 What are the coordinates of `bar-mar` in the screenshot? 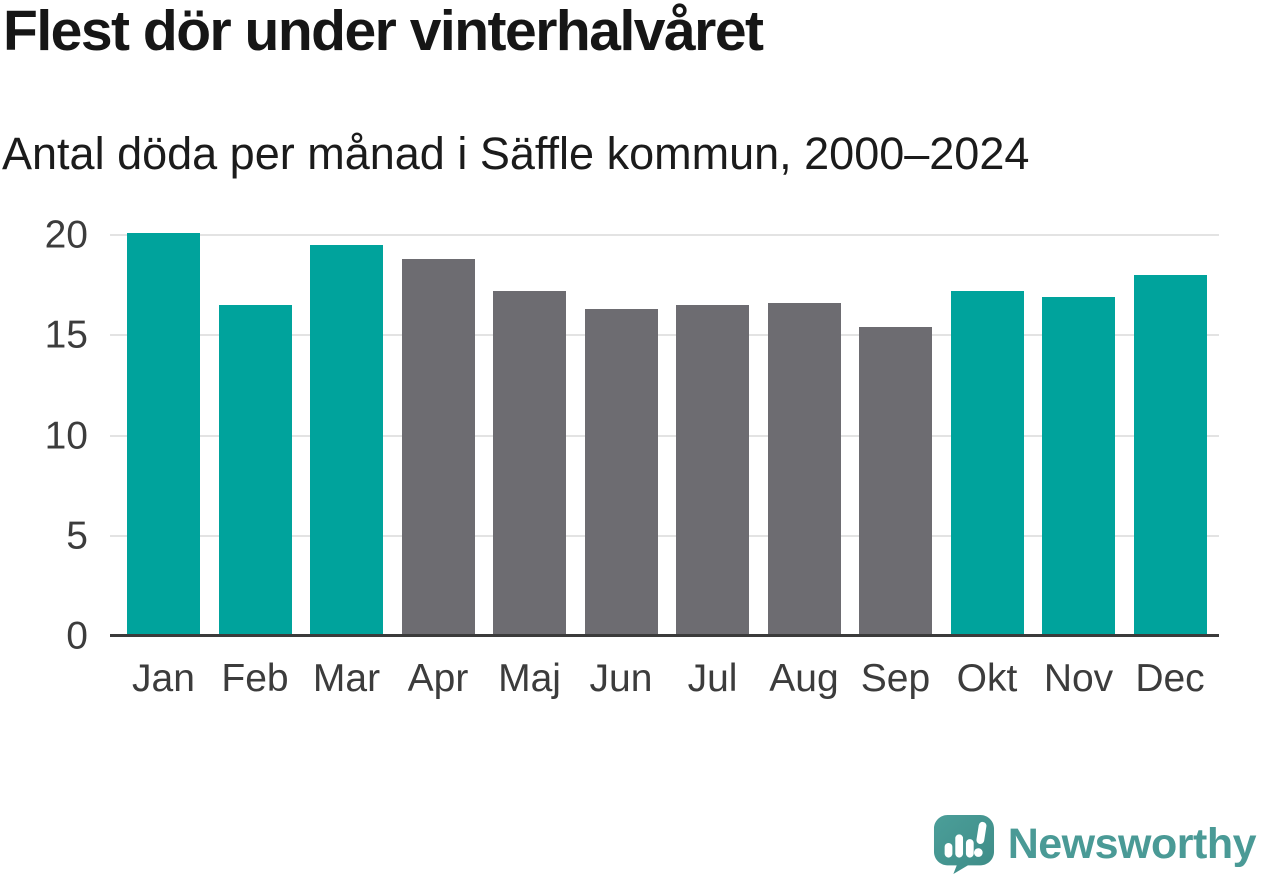 It's located at (346, 440).